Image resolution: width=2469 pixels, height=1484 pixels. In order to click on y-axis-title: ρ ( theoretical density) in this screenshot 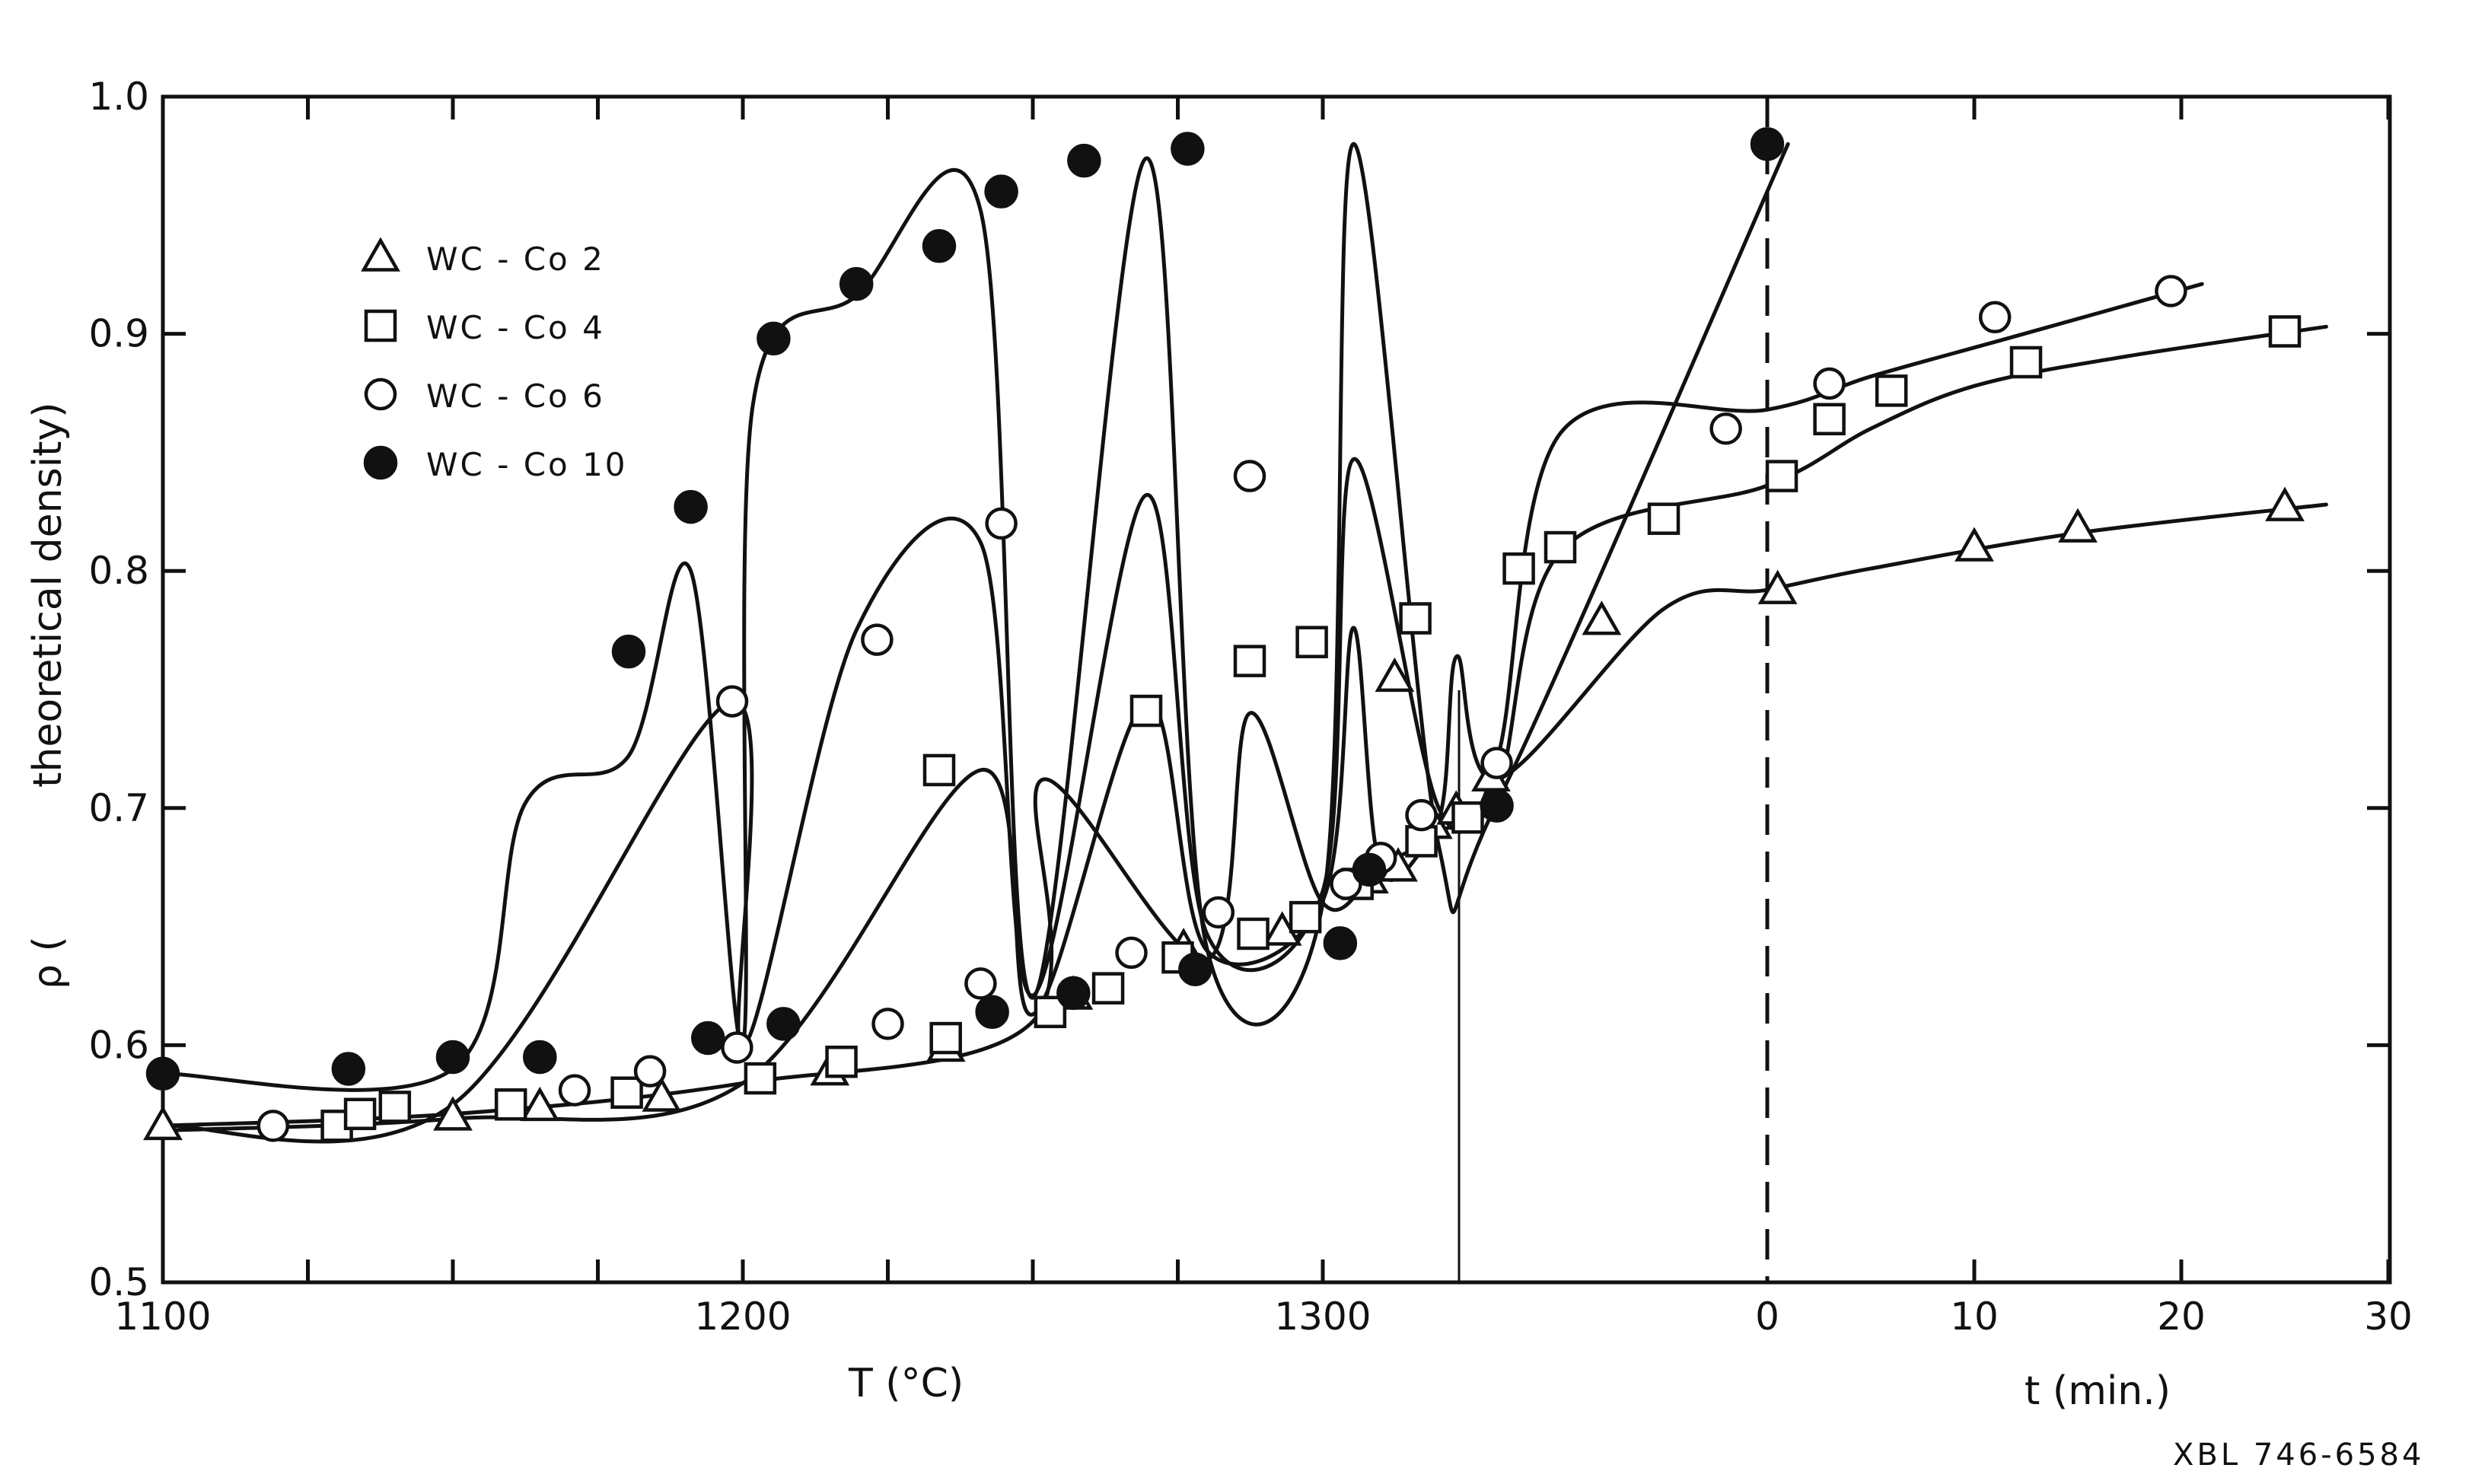, I will do `click(48, 695)`.